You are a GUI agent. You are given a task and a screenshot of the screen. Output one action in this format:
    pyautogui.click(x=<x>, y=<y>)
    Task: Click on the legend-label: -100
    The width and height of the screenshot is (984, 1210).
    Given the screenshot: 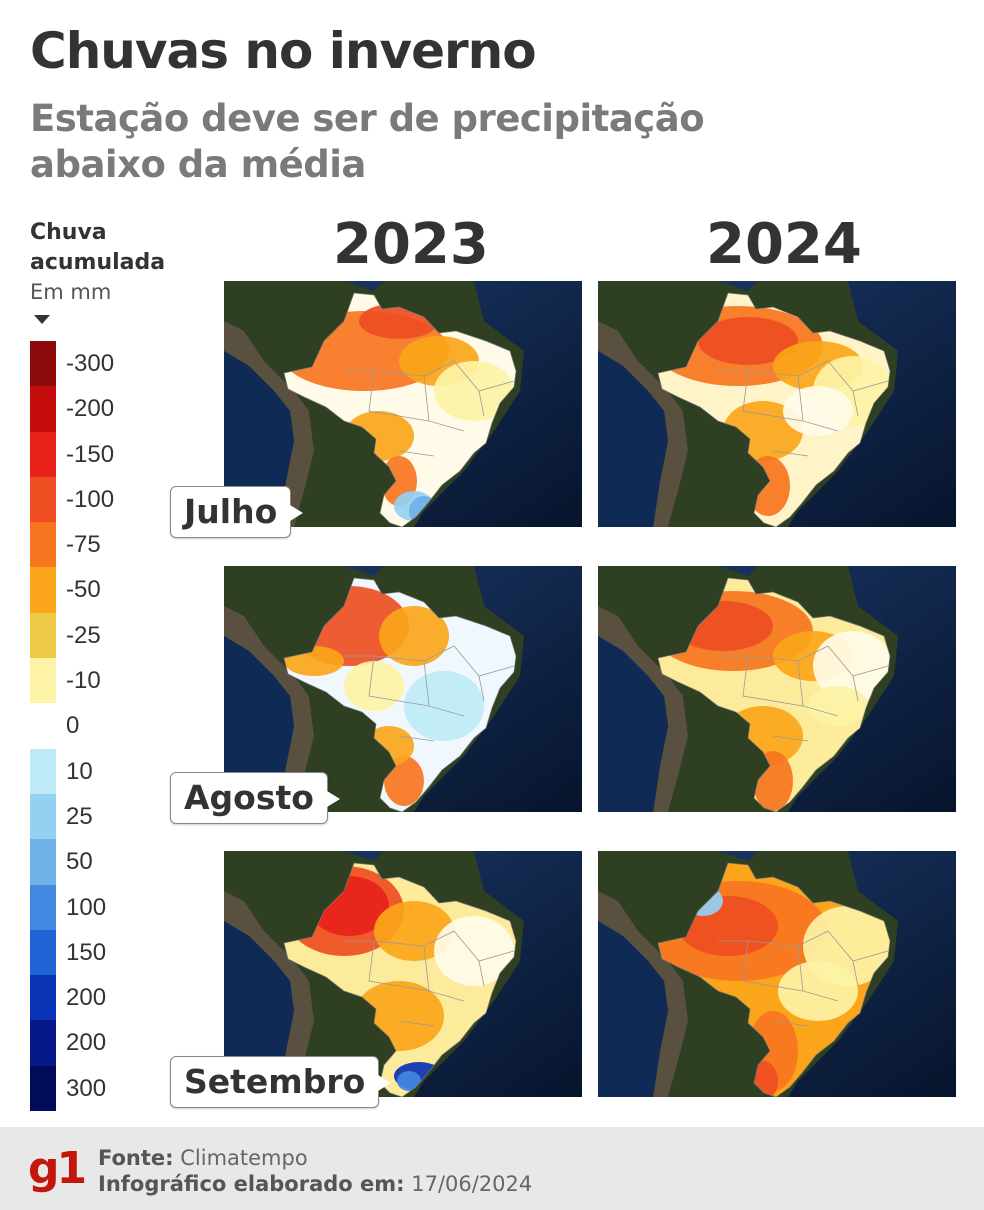 What is the action you would take?
    pyautogui.click(x=90, y=499)
    